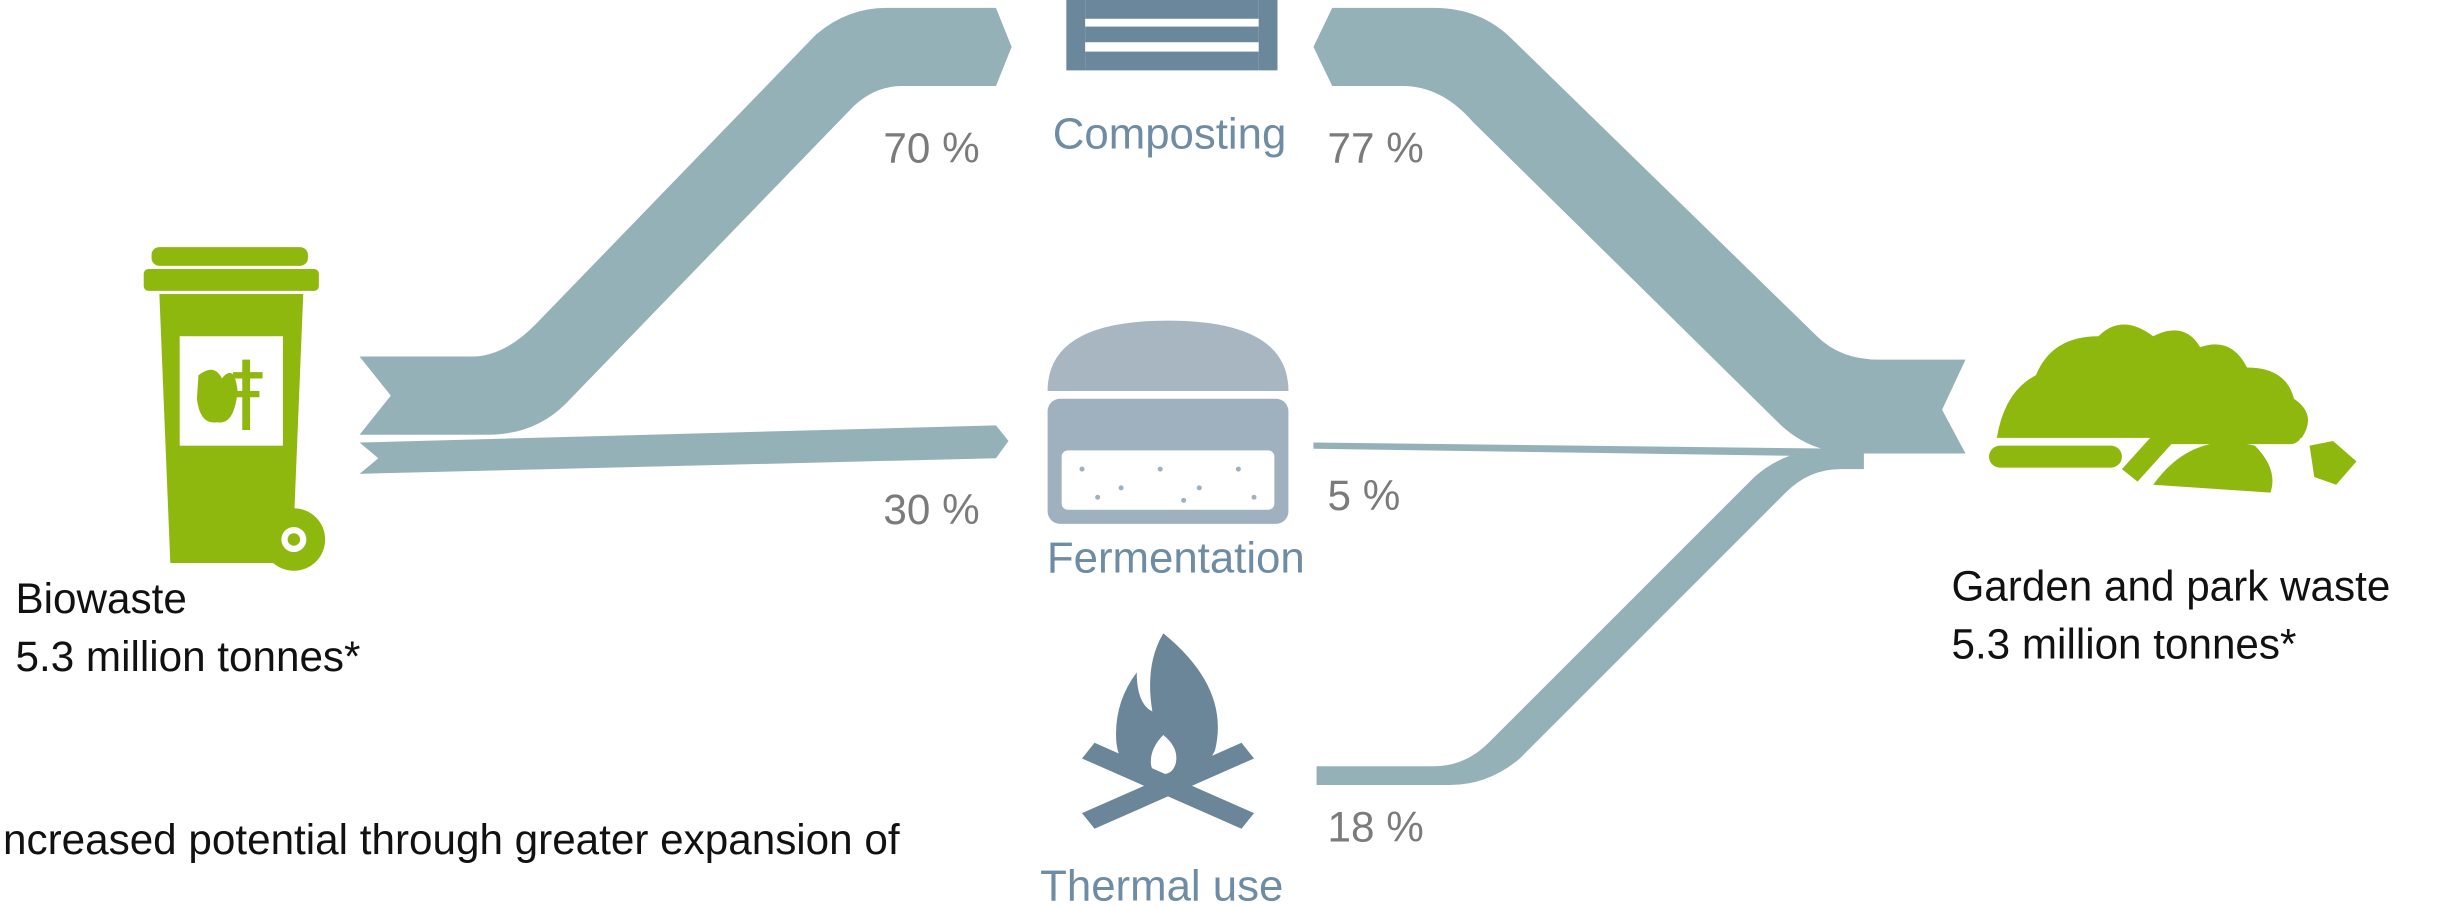 This screenshot has width=2458, height=907. Describe the element at coordinates (684, 449) in the screenshot. I see `flow-biowaste-fermentation` at that location.